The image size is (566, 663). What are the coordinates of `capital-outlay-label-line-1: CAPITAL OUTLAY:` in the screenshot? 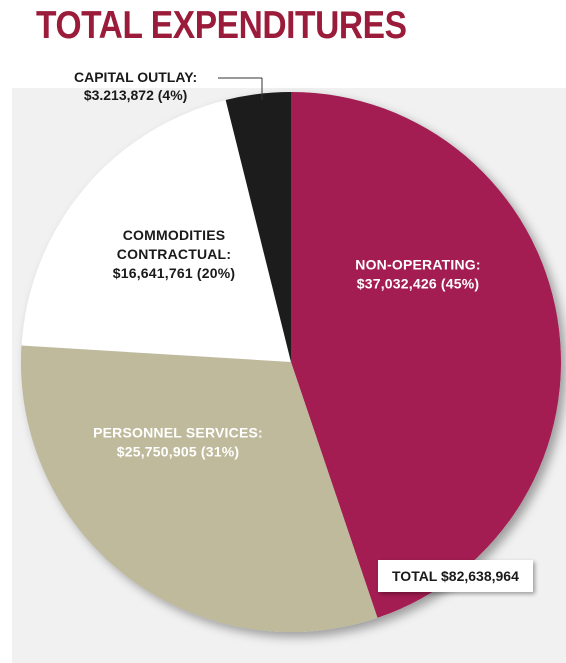 It's located at (136, 77).